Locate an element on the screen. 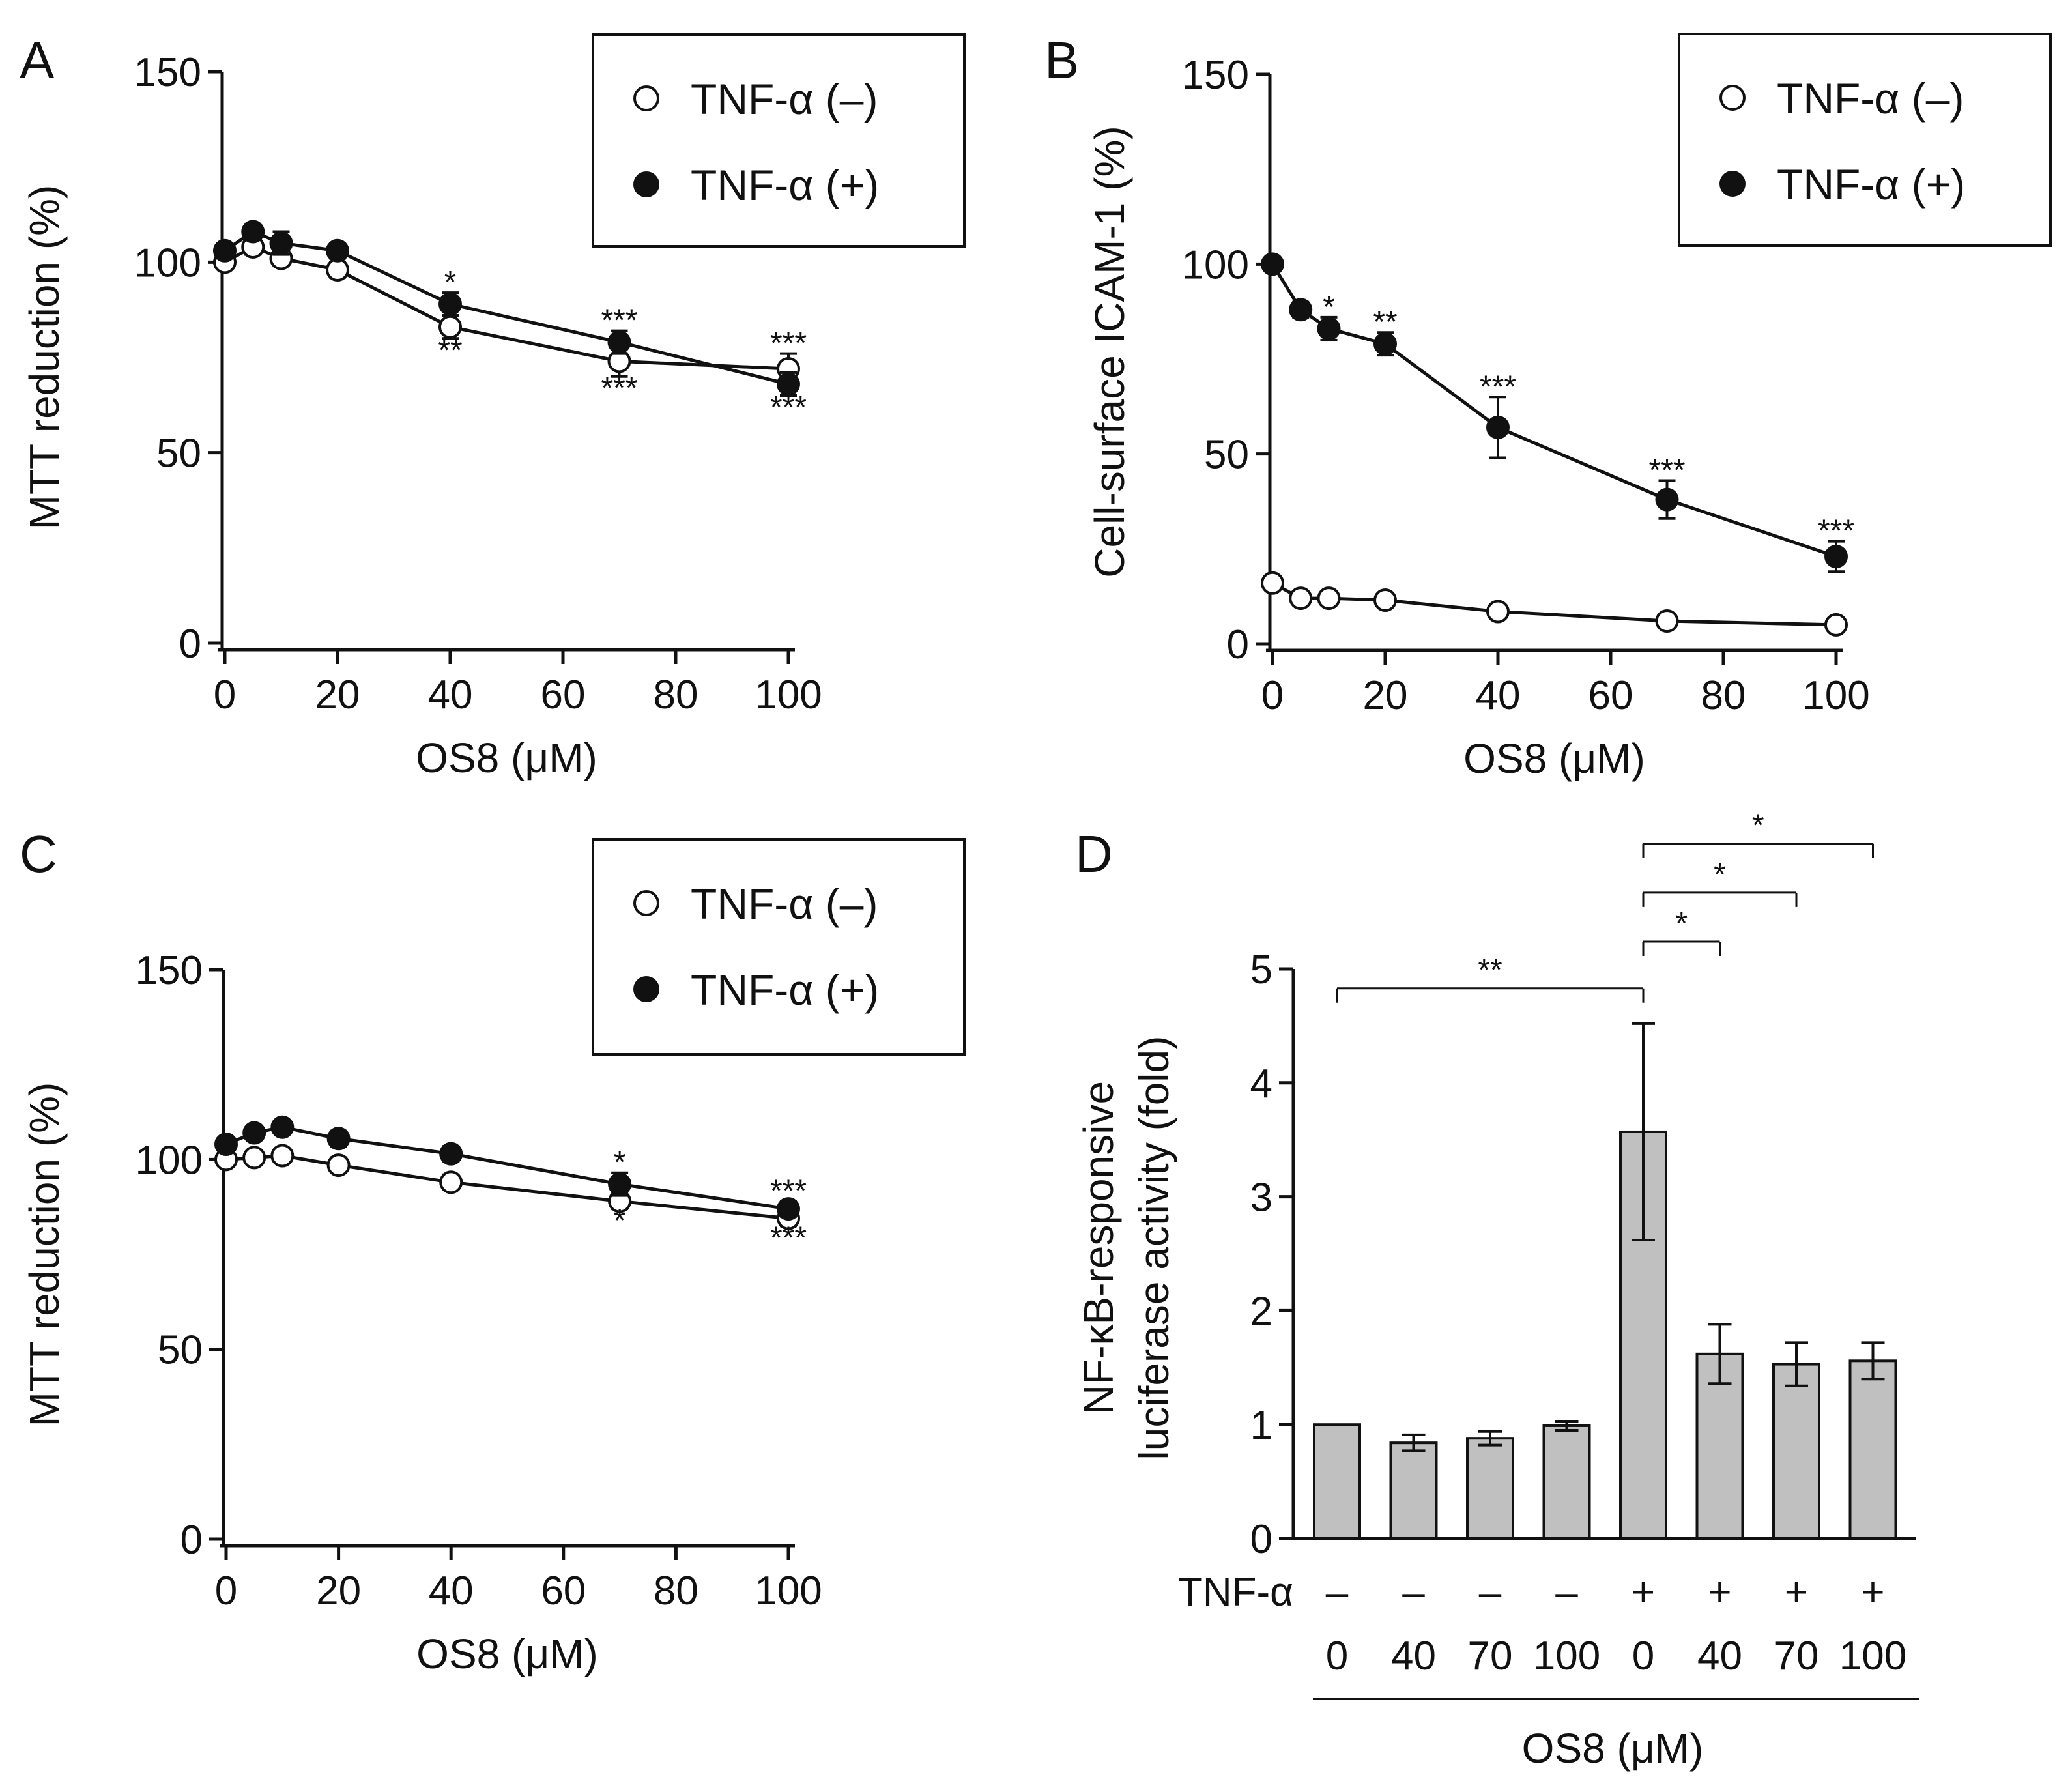 This screenshot has width=2070, height=1792. x-tick-label: 20 is located at coordinates (337, 694).